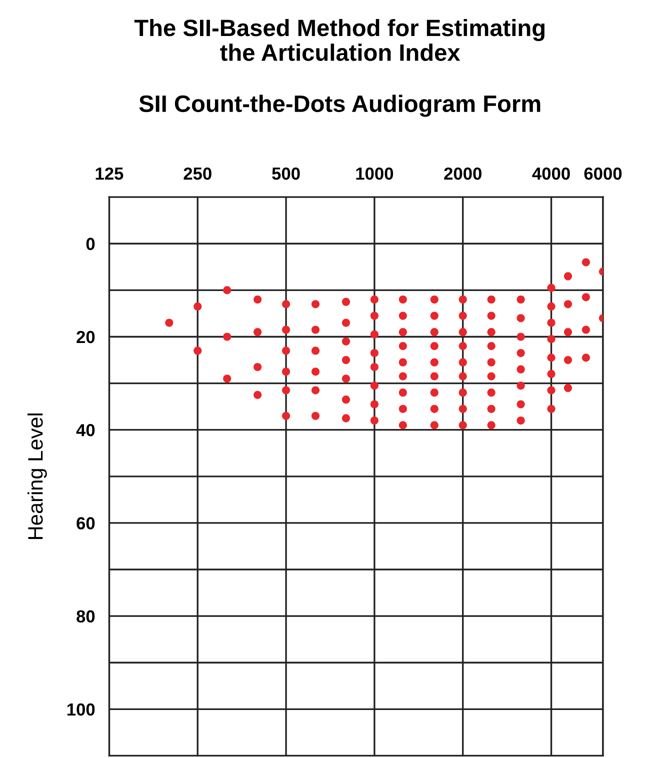  I want to click on x-tick-label: 500, so click(286, 173).